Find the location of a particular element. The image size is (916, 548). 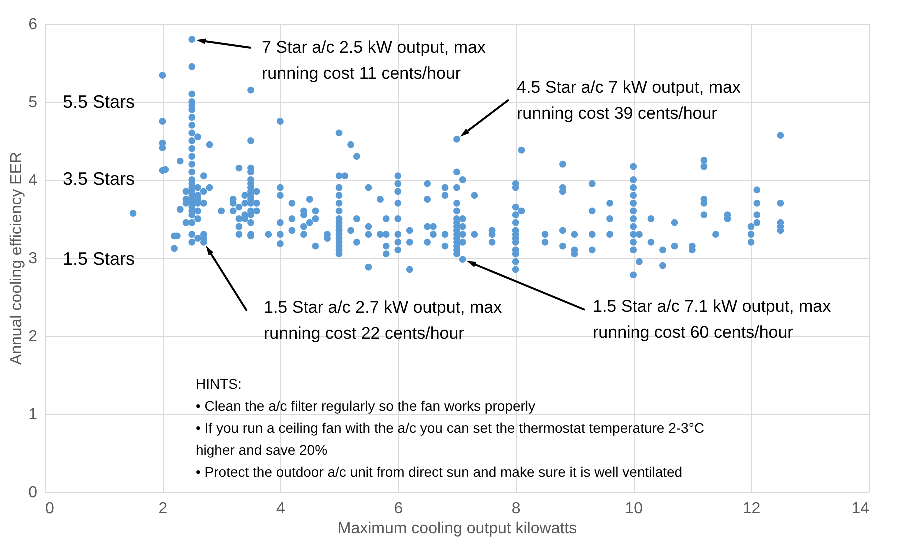

annotation: HINTS: • Clean the a/c filter regularly so the fan works properly • If you run a ceiling fan with the a/c you can set the thermostat temperature 2-3°C higher and save 20% • Protect the outdoor a/c unit from direct sun and make sure it is well ventilated is located at coordinates (450, 428).